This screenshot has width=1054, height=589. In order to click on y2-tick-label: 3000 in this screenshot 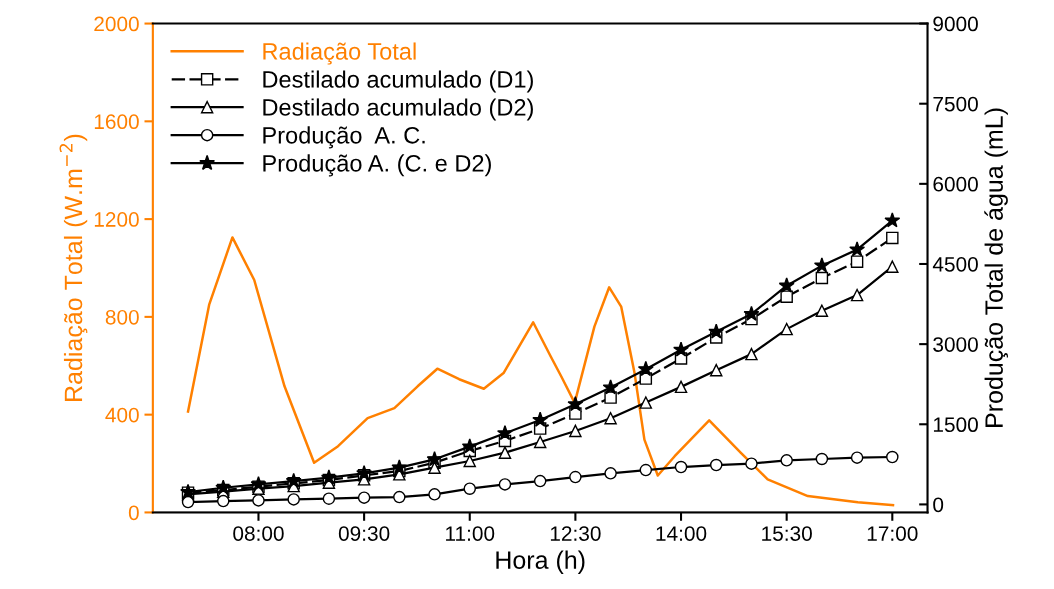, I will do `click(955, 344)`.